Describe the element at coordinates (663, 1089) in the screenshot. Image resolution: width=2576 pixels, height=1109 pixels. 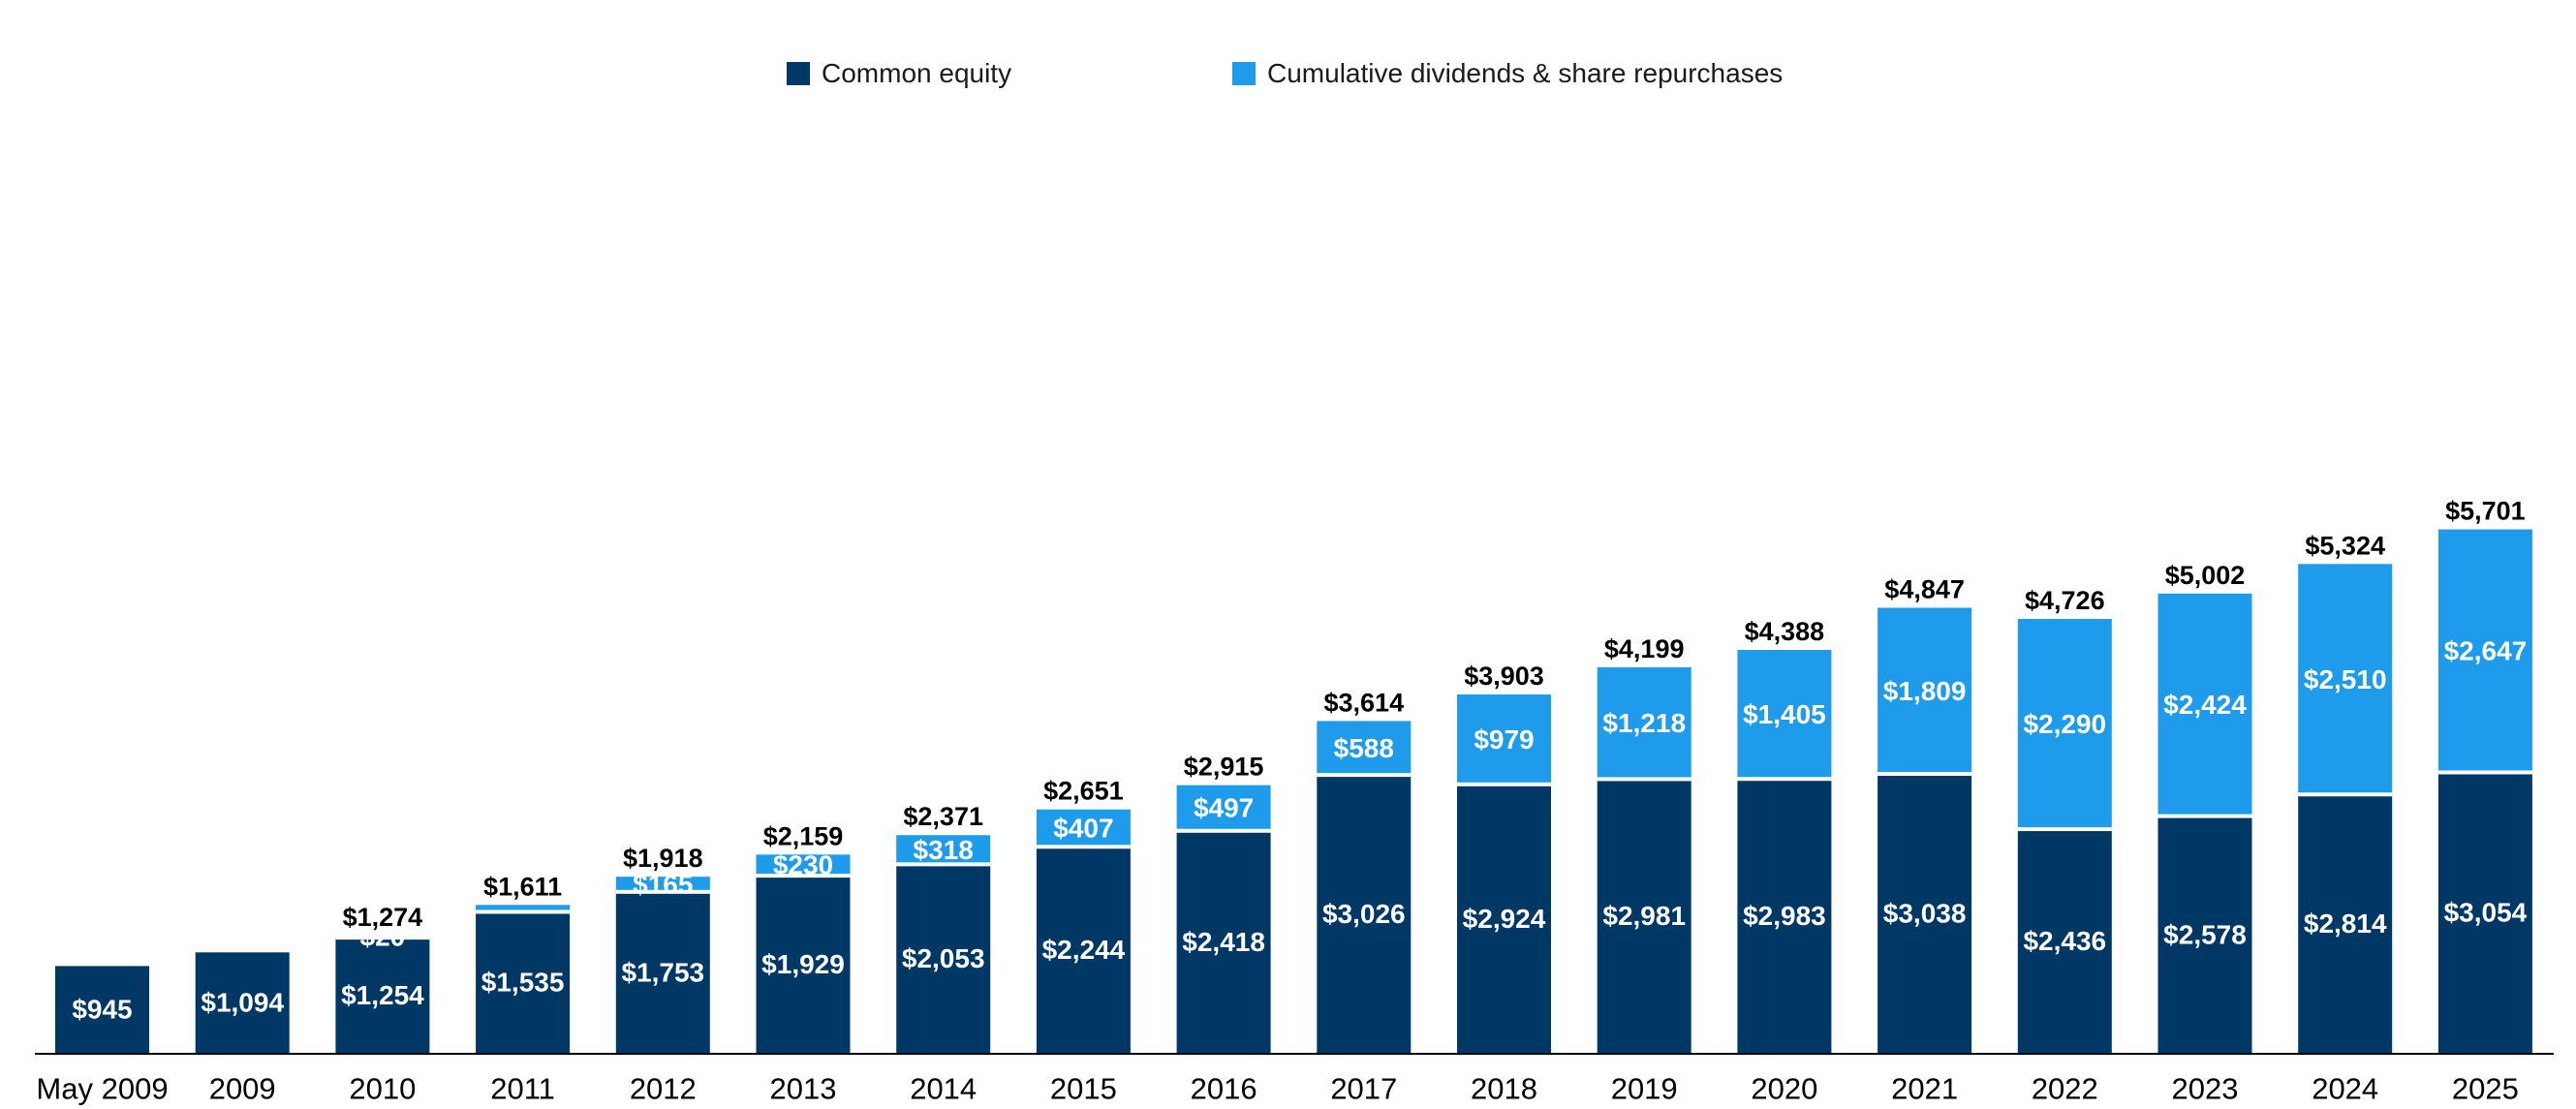
I see `x-tick-label: 2012` at that location.